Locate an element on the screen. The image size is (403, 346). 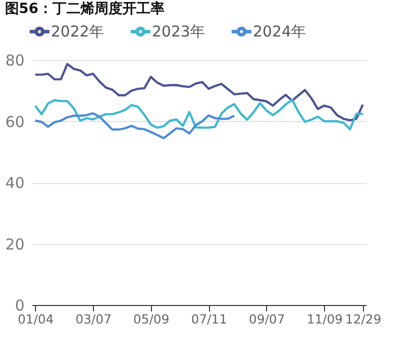
y-tick-label: 20 is located at coordinates (14, 244).